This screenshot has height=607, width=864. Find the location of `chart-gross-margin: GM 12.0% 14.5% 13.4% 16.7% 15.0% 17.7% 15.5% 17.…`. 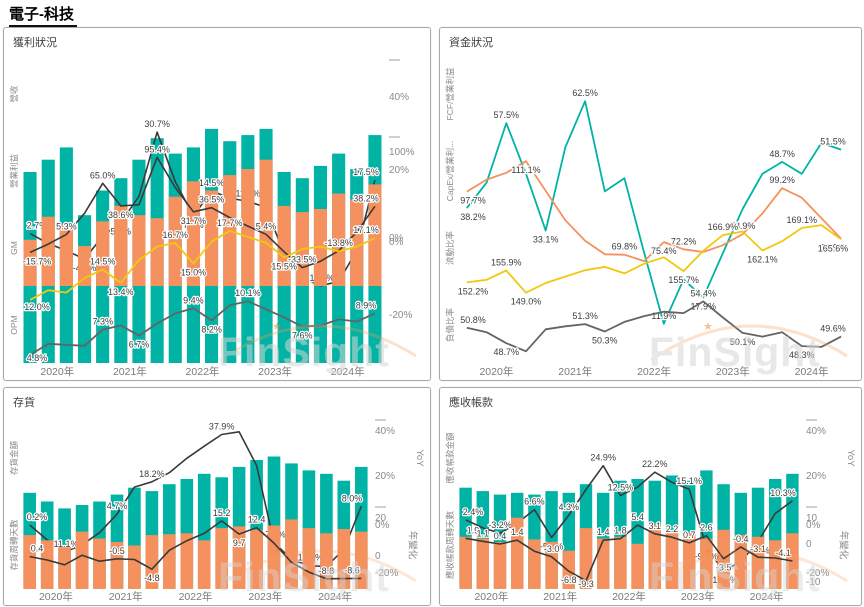

chart-gross-margin: GM 12.0% 14.5% 13.4% 16.7% 15.0% 17.7% 15.5% 17.… is located at coordinates (217, 260).